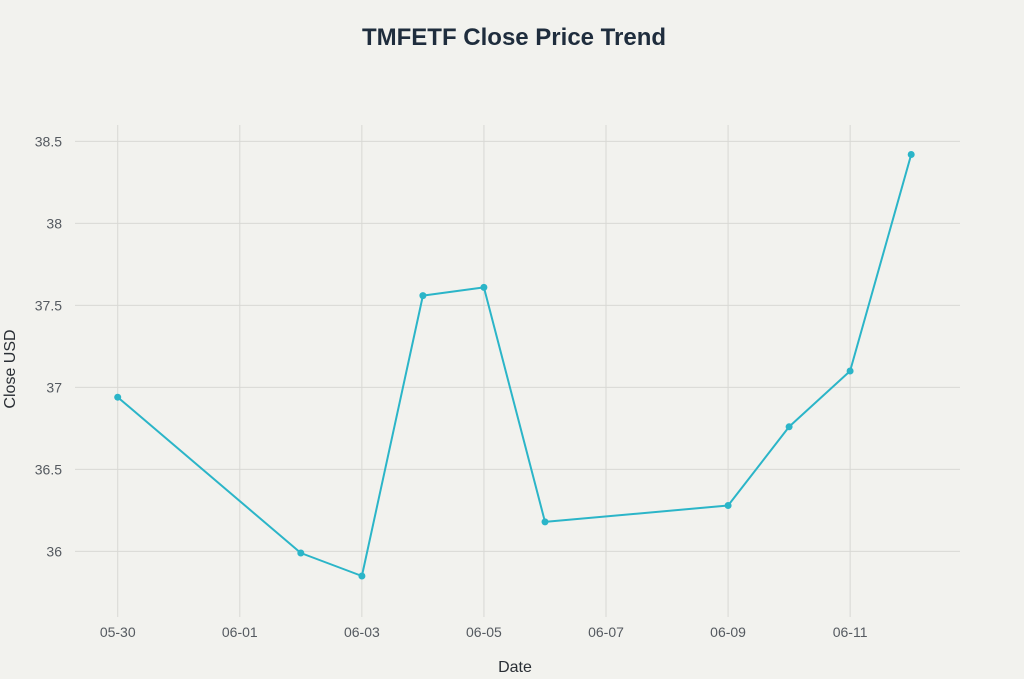 This screenshot has width=1024, height=679. I want to click on x-axis-title: Date, so click(515, 667).